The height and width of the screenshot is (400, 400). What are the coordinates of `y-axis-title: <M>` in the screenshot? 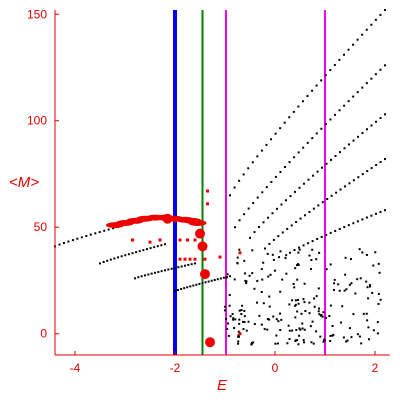 It's located at (24, 182).